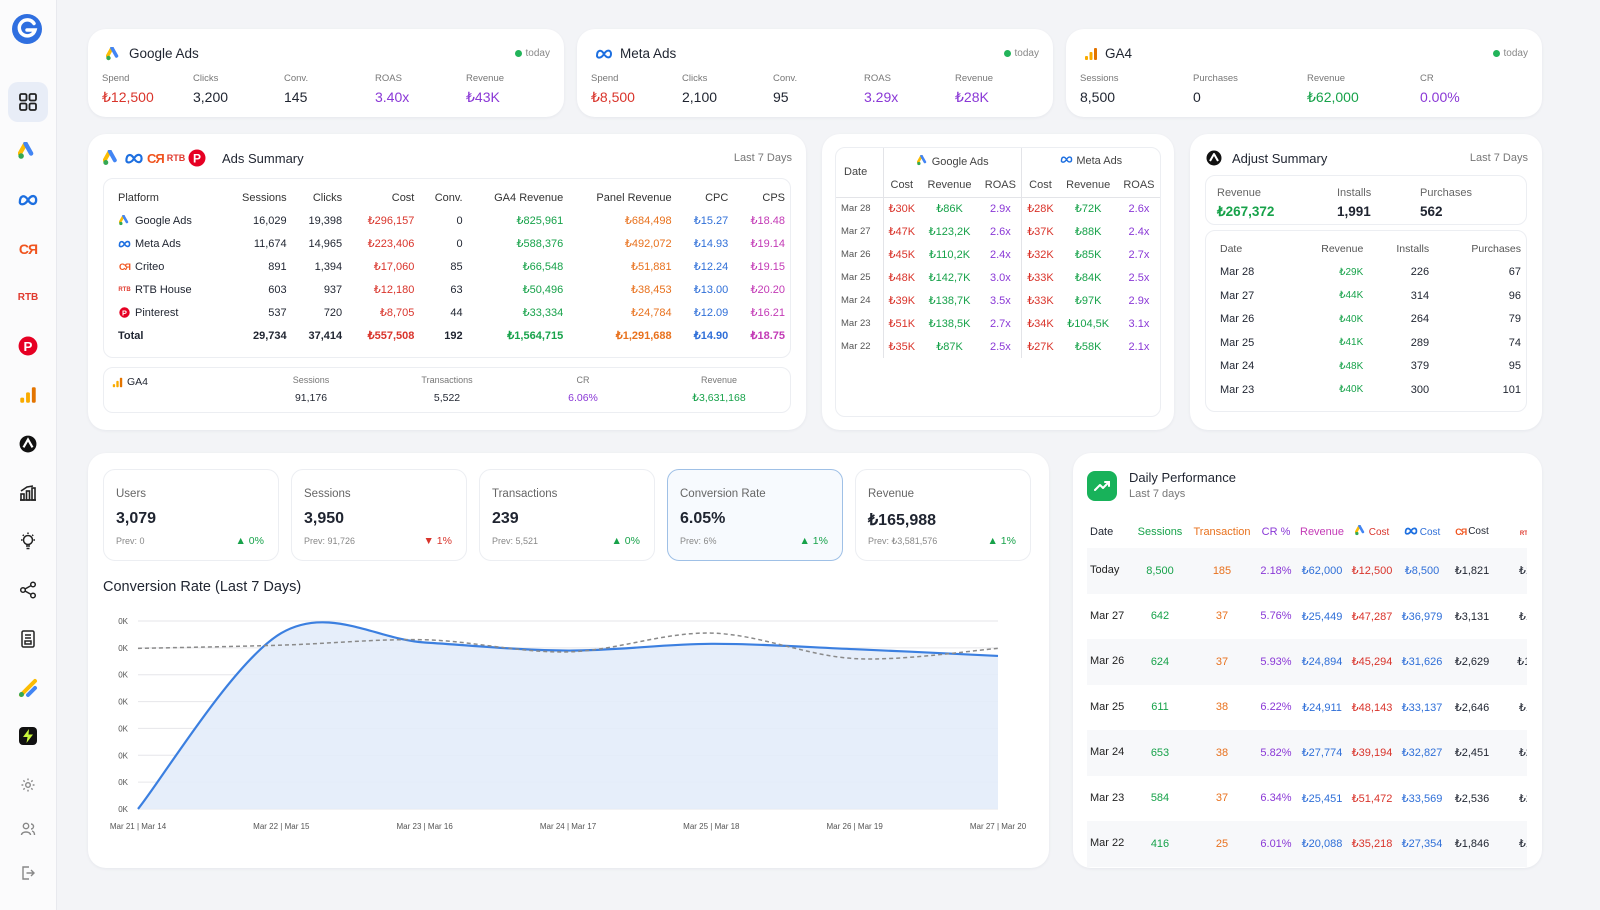  I want to click on sidebar-item-dashboard, so click(28, 102).